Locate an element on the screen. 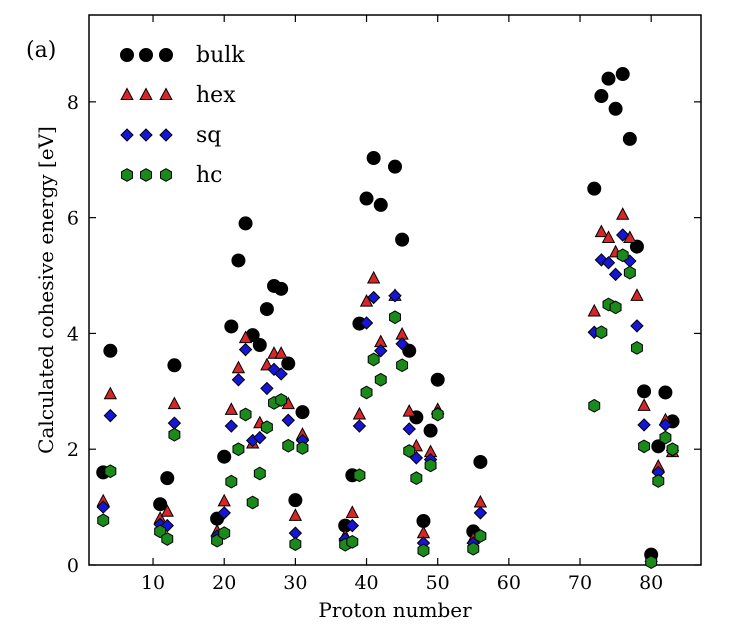  x-tick-label: 60 is located at coordinates (509, 583).